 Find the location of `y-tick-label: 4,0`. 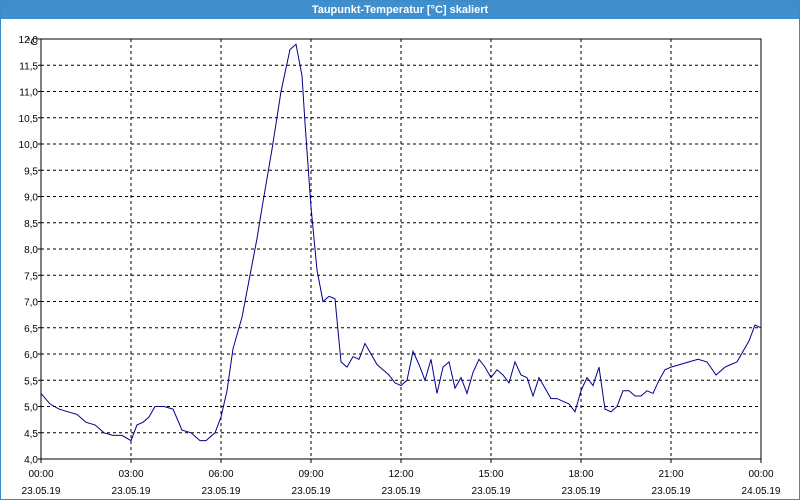

y-tick-label: 4,0 is located at coordinates (31, 460).